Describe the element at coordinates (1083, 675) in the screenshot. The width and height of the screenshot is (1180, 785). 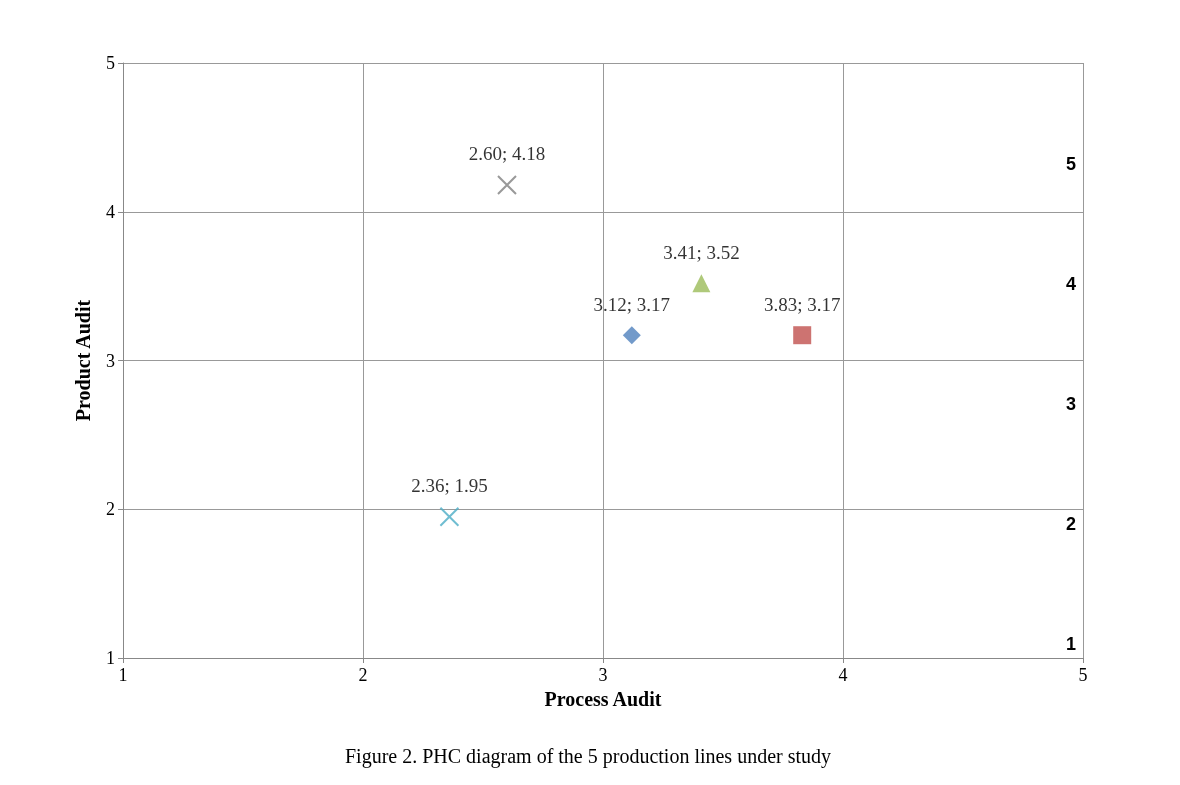
I see `x-tick-label: 5` at that location.